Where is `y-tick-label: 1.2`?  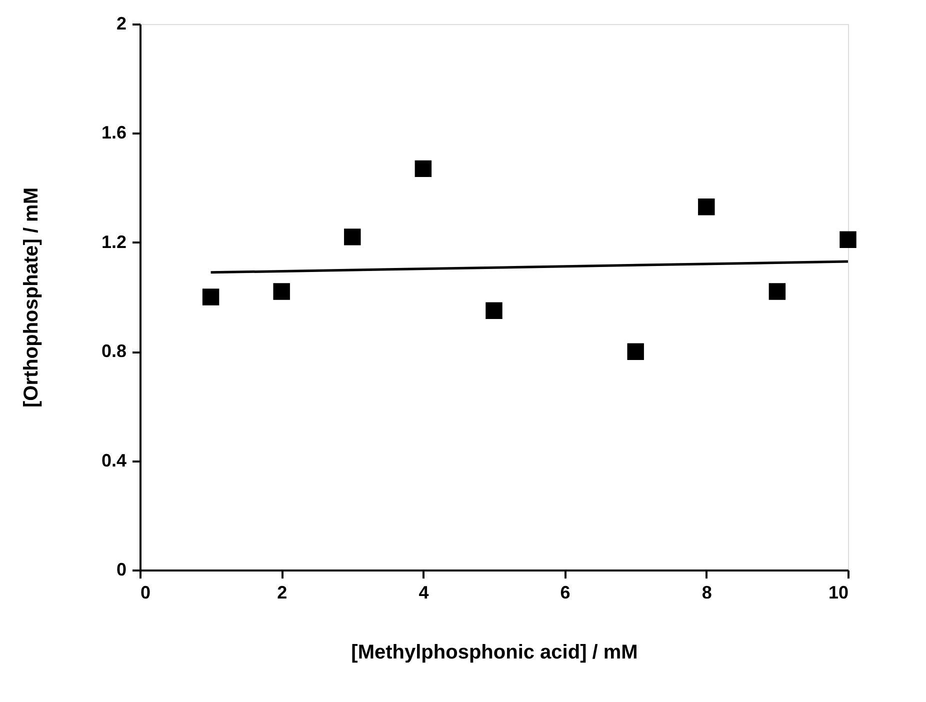 y-tick-label: 1.2 is located at coordinates (113, 242).